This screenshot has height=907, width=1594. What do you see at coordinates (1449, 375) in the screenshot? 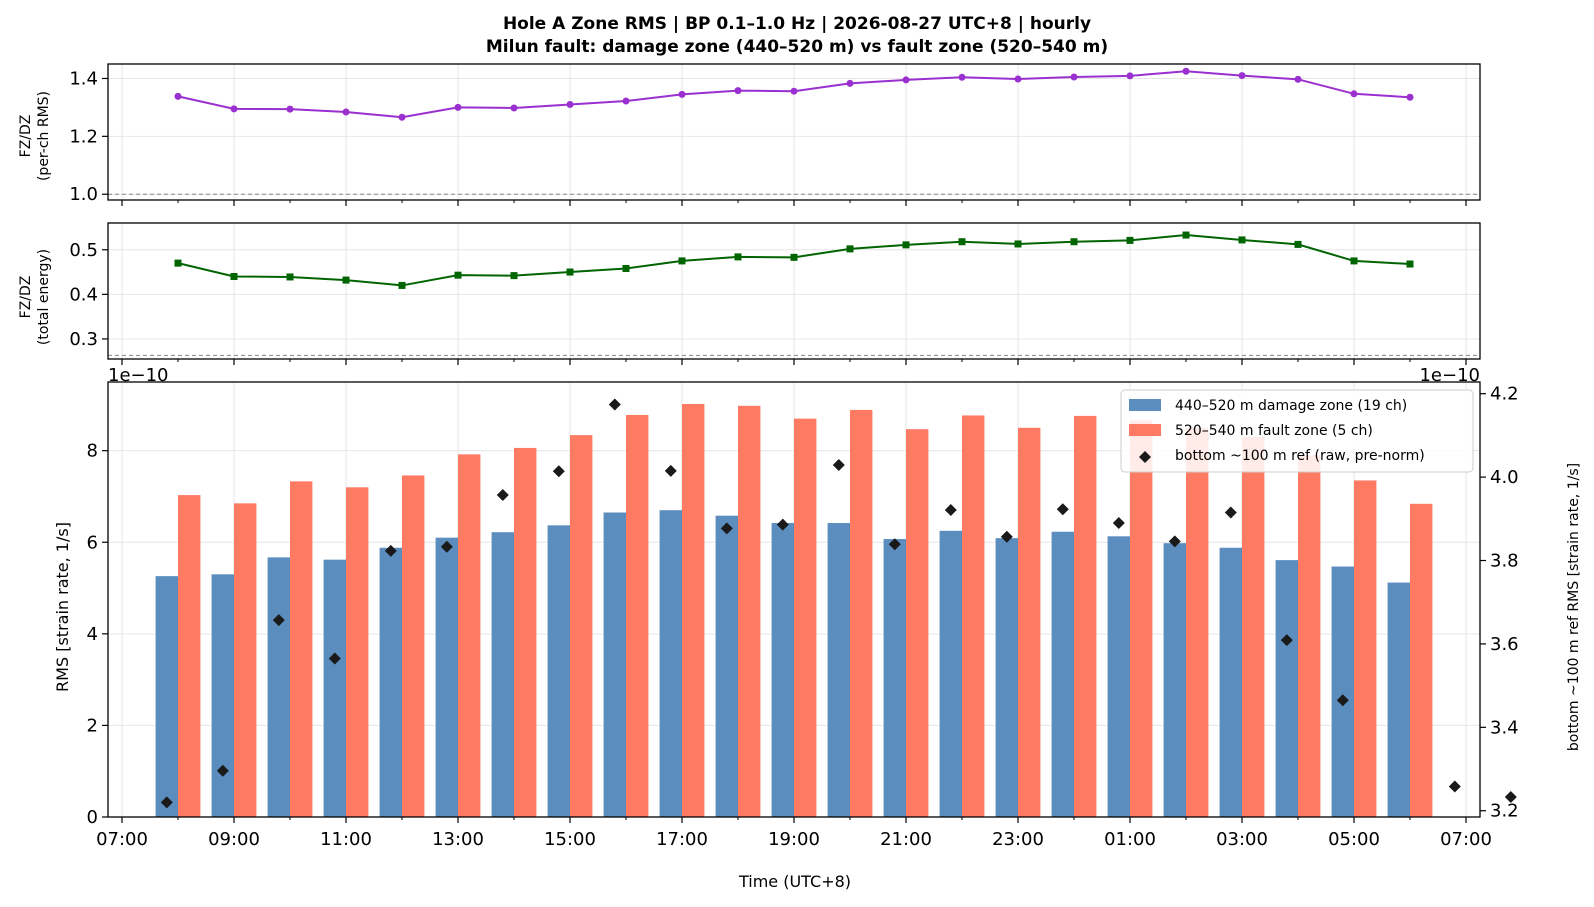
I see `offset-text-right: 1e−10` at bounding box center [1449, 375].